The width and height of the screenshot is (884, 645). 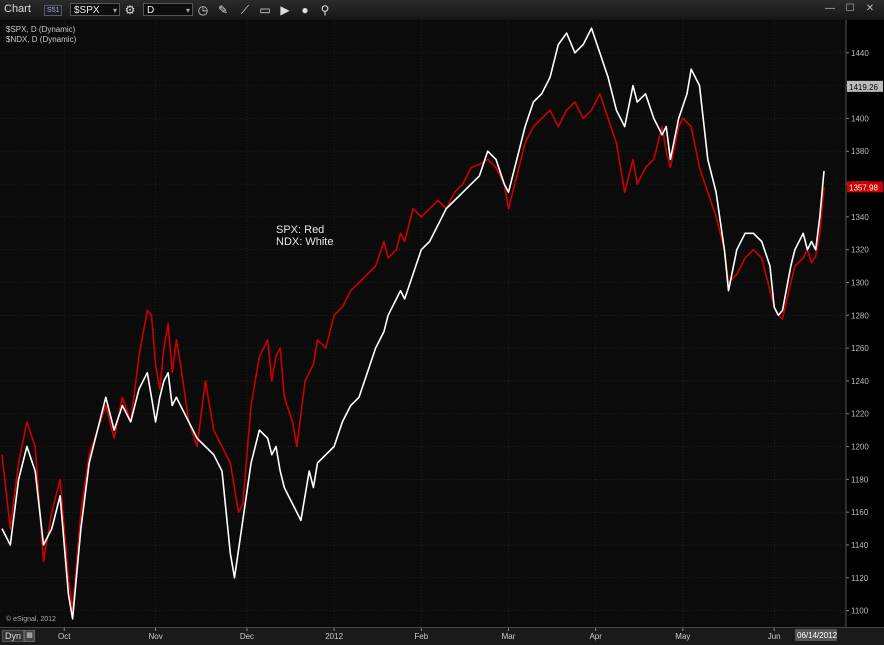 I want to click on y-axis-panel, so click(x=865, y=323).